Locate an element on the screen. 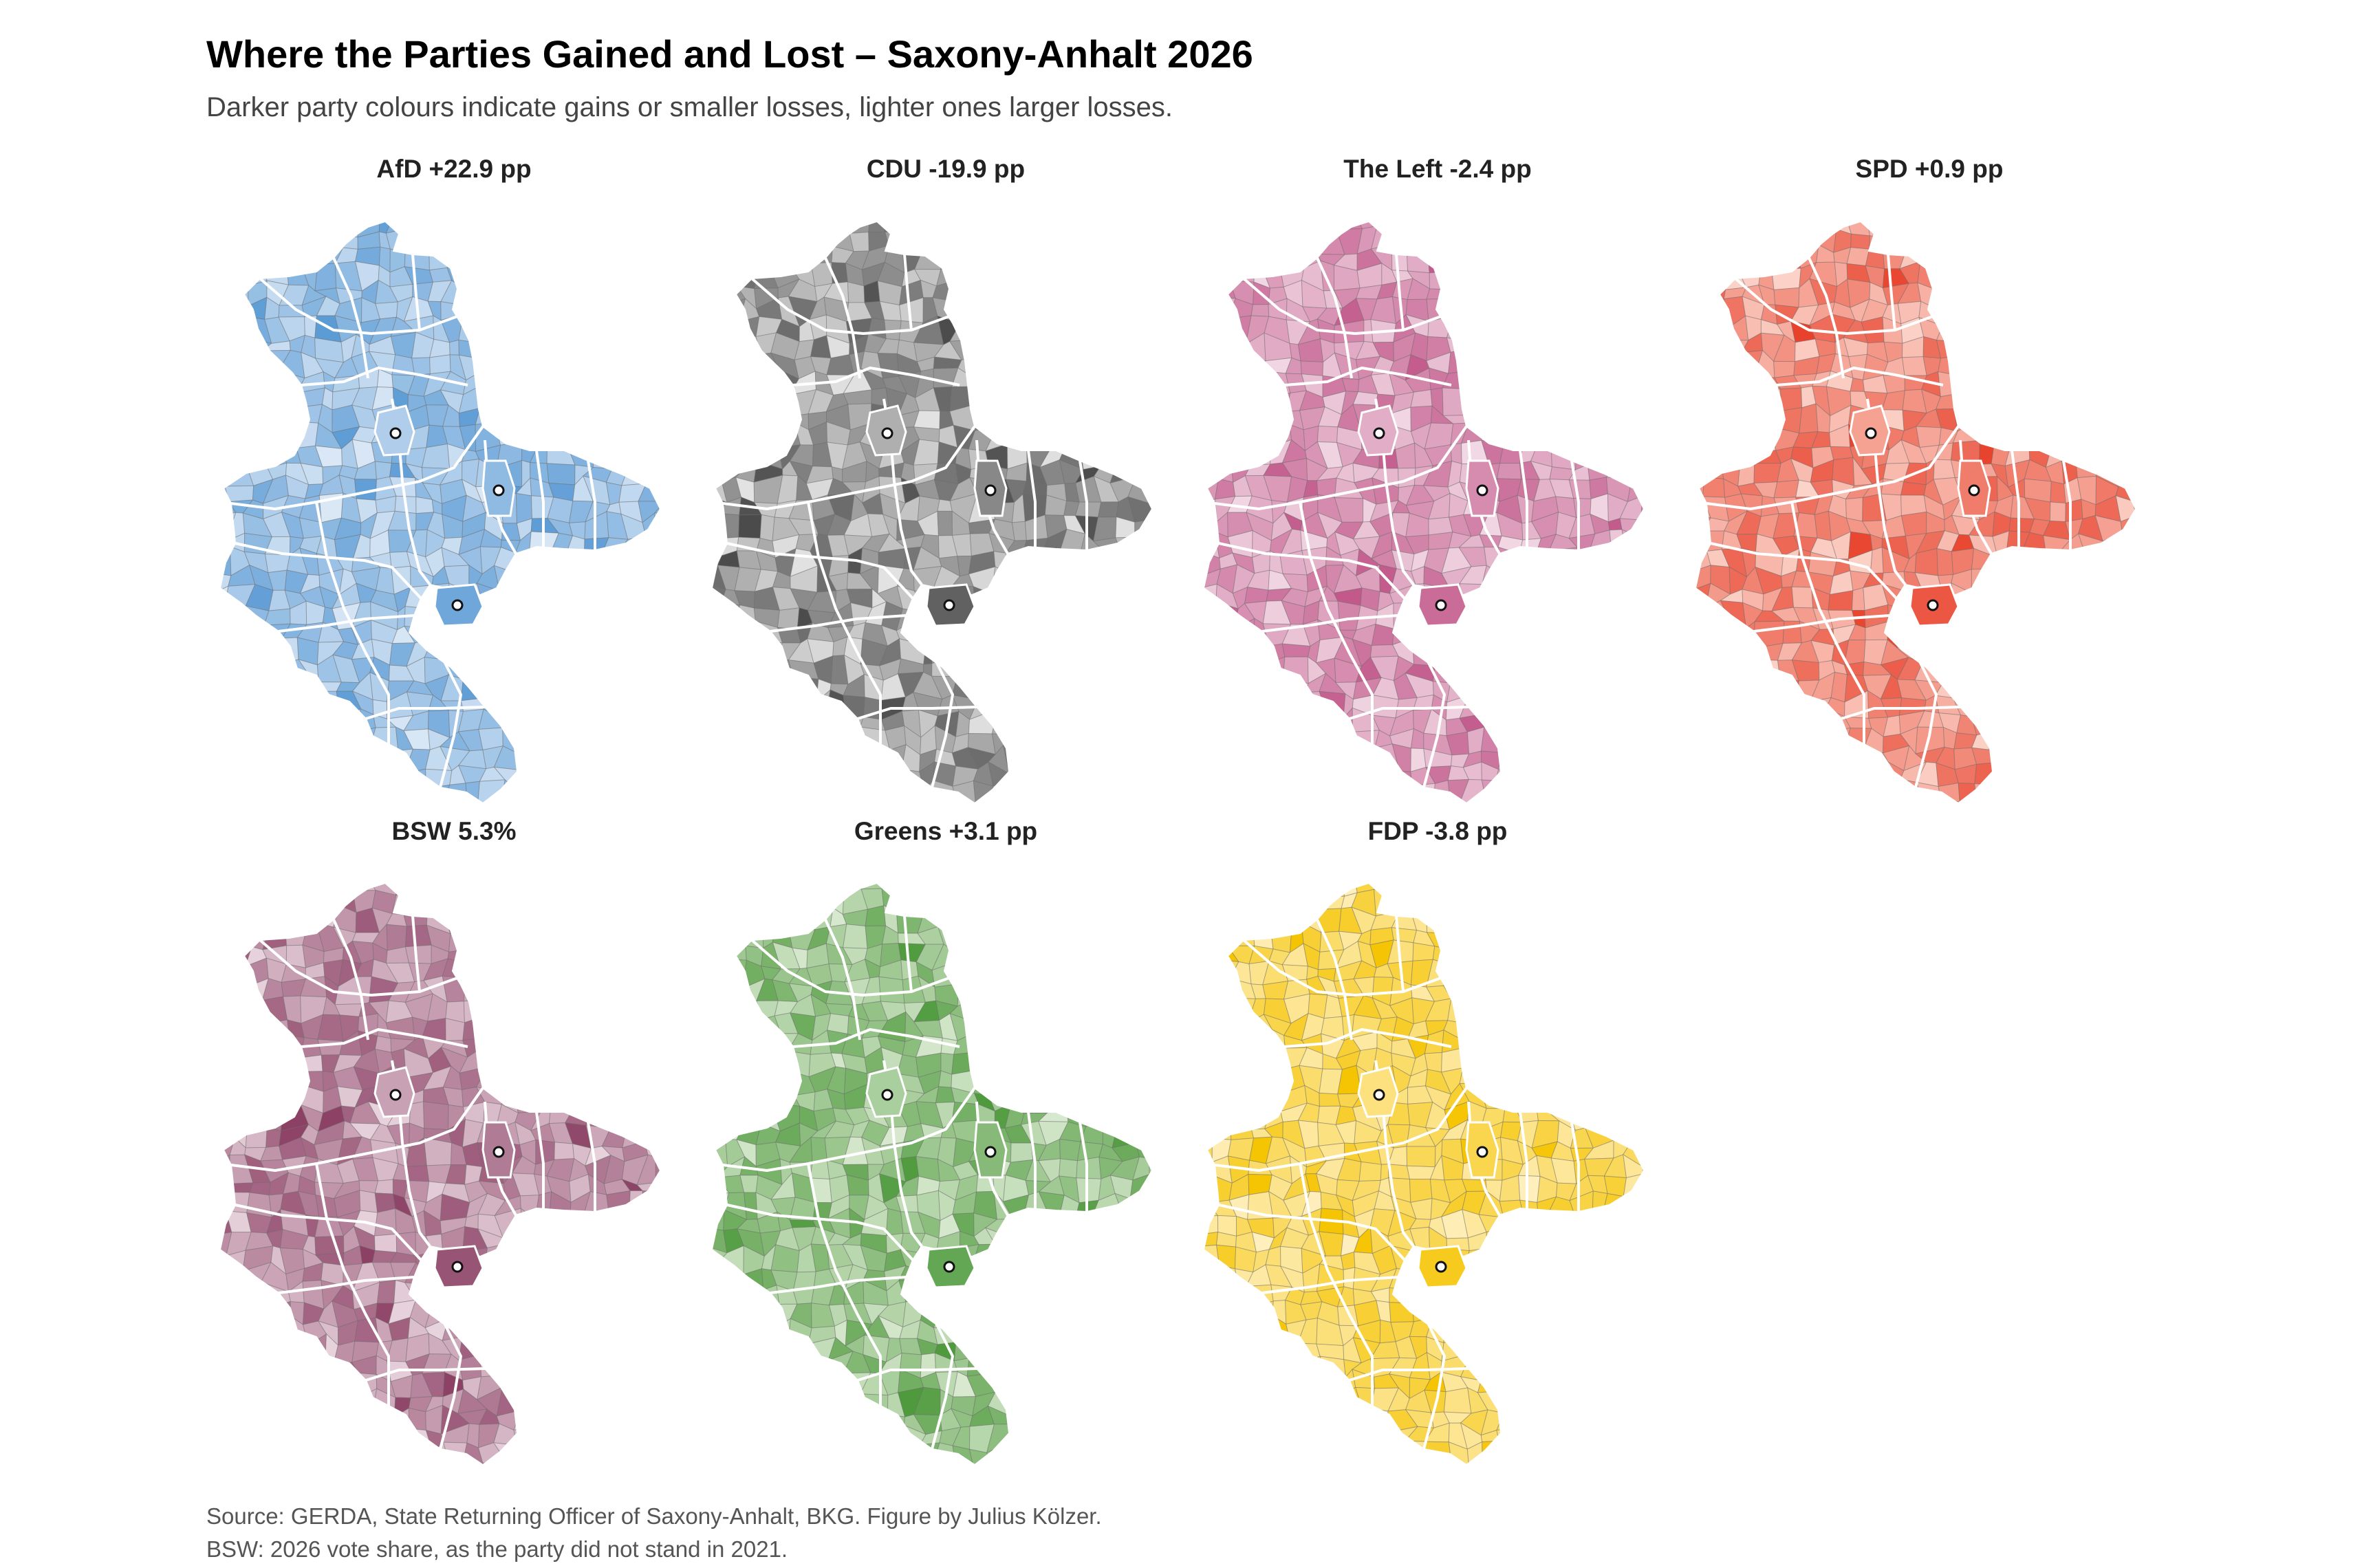  map-cdu is located at coordinates (932, 512).